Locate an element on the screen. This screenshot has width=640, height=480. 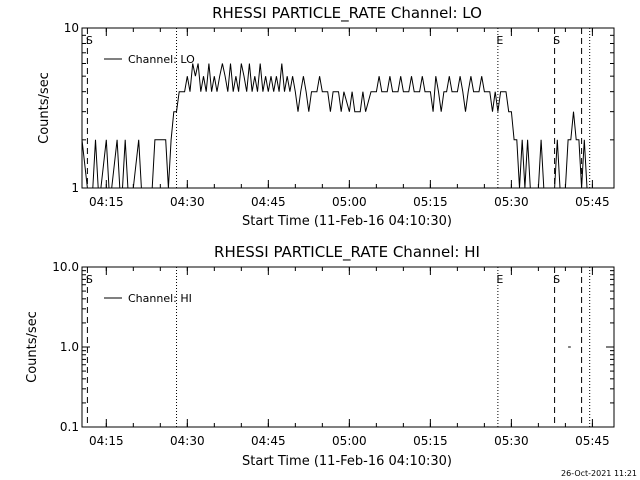
y-tick-label: 10 is located at coordinates (71, 28).